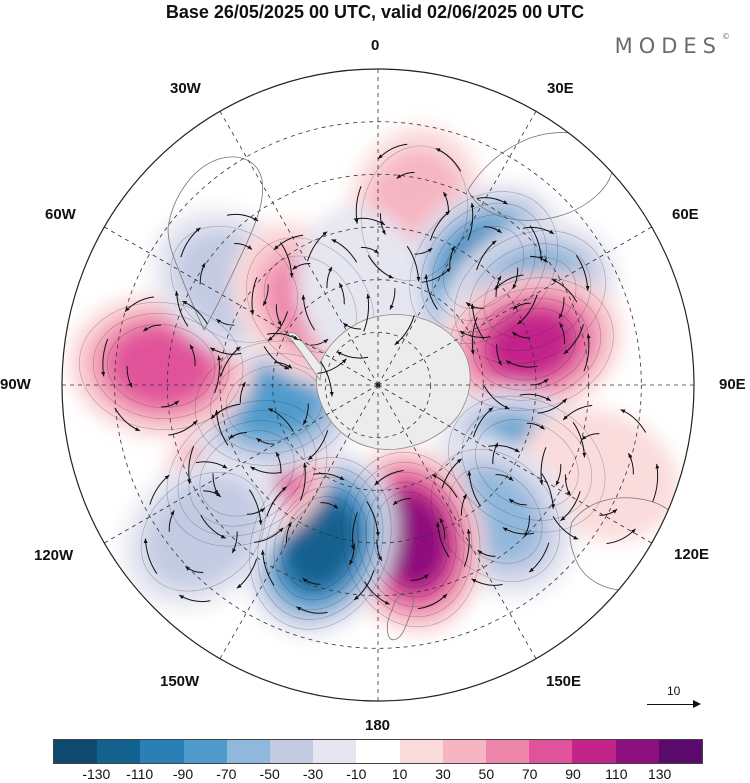  I want to click on anomaly-band, so click(320, 543).